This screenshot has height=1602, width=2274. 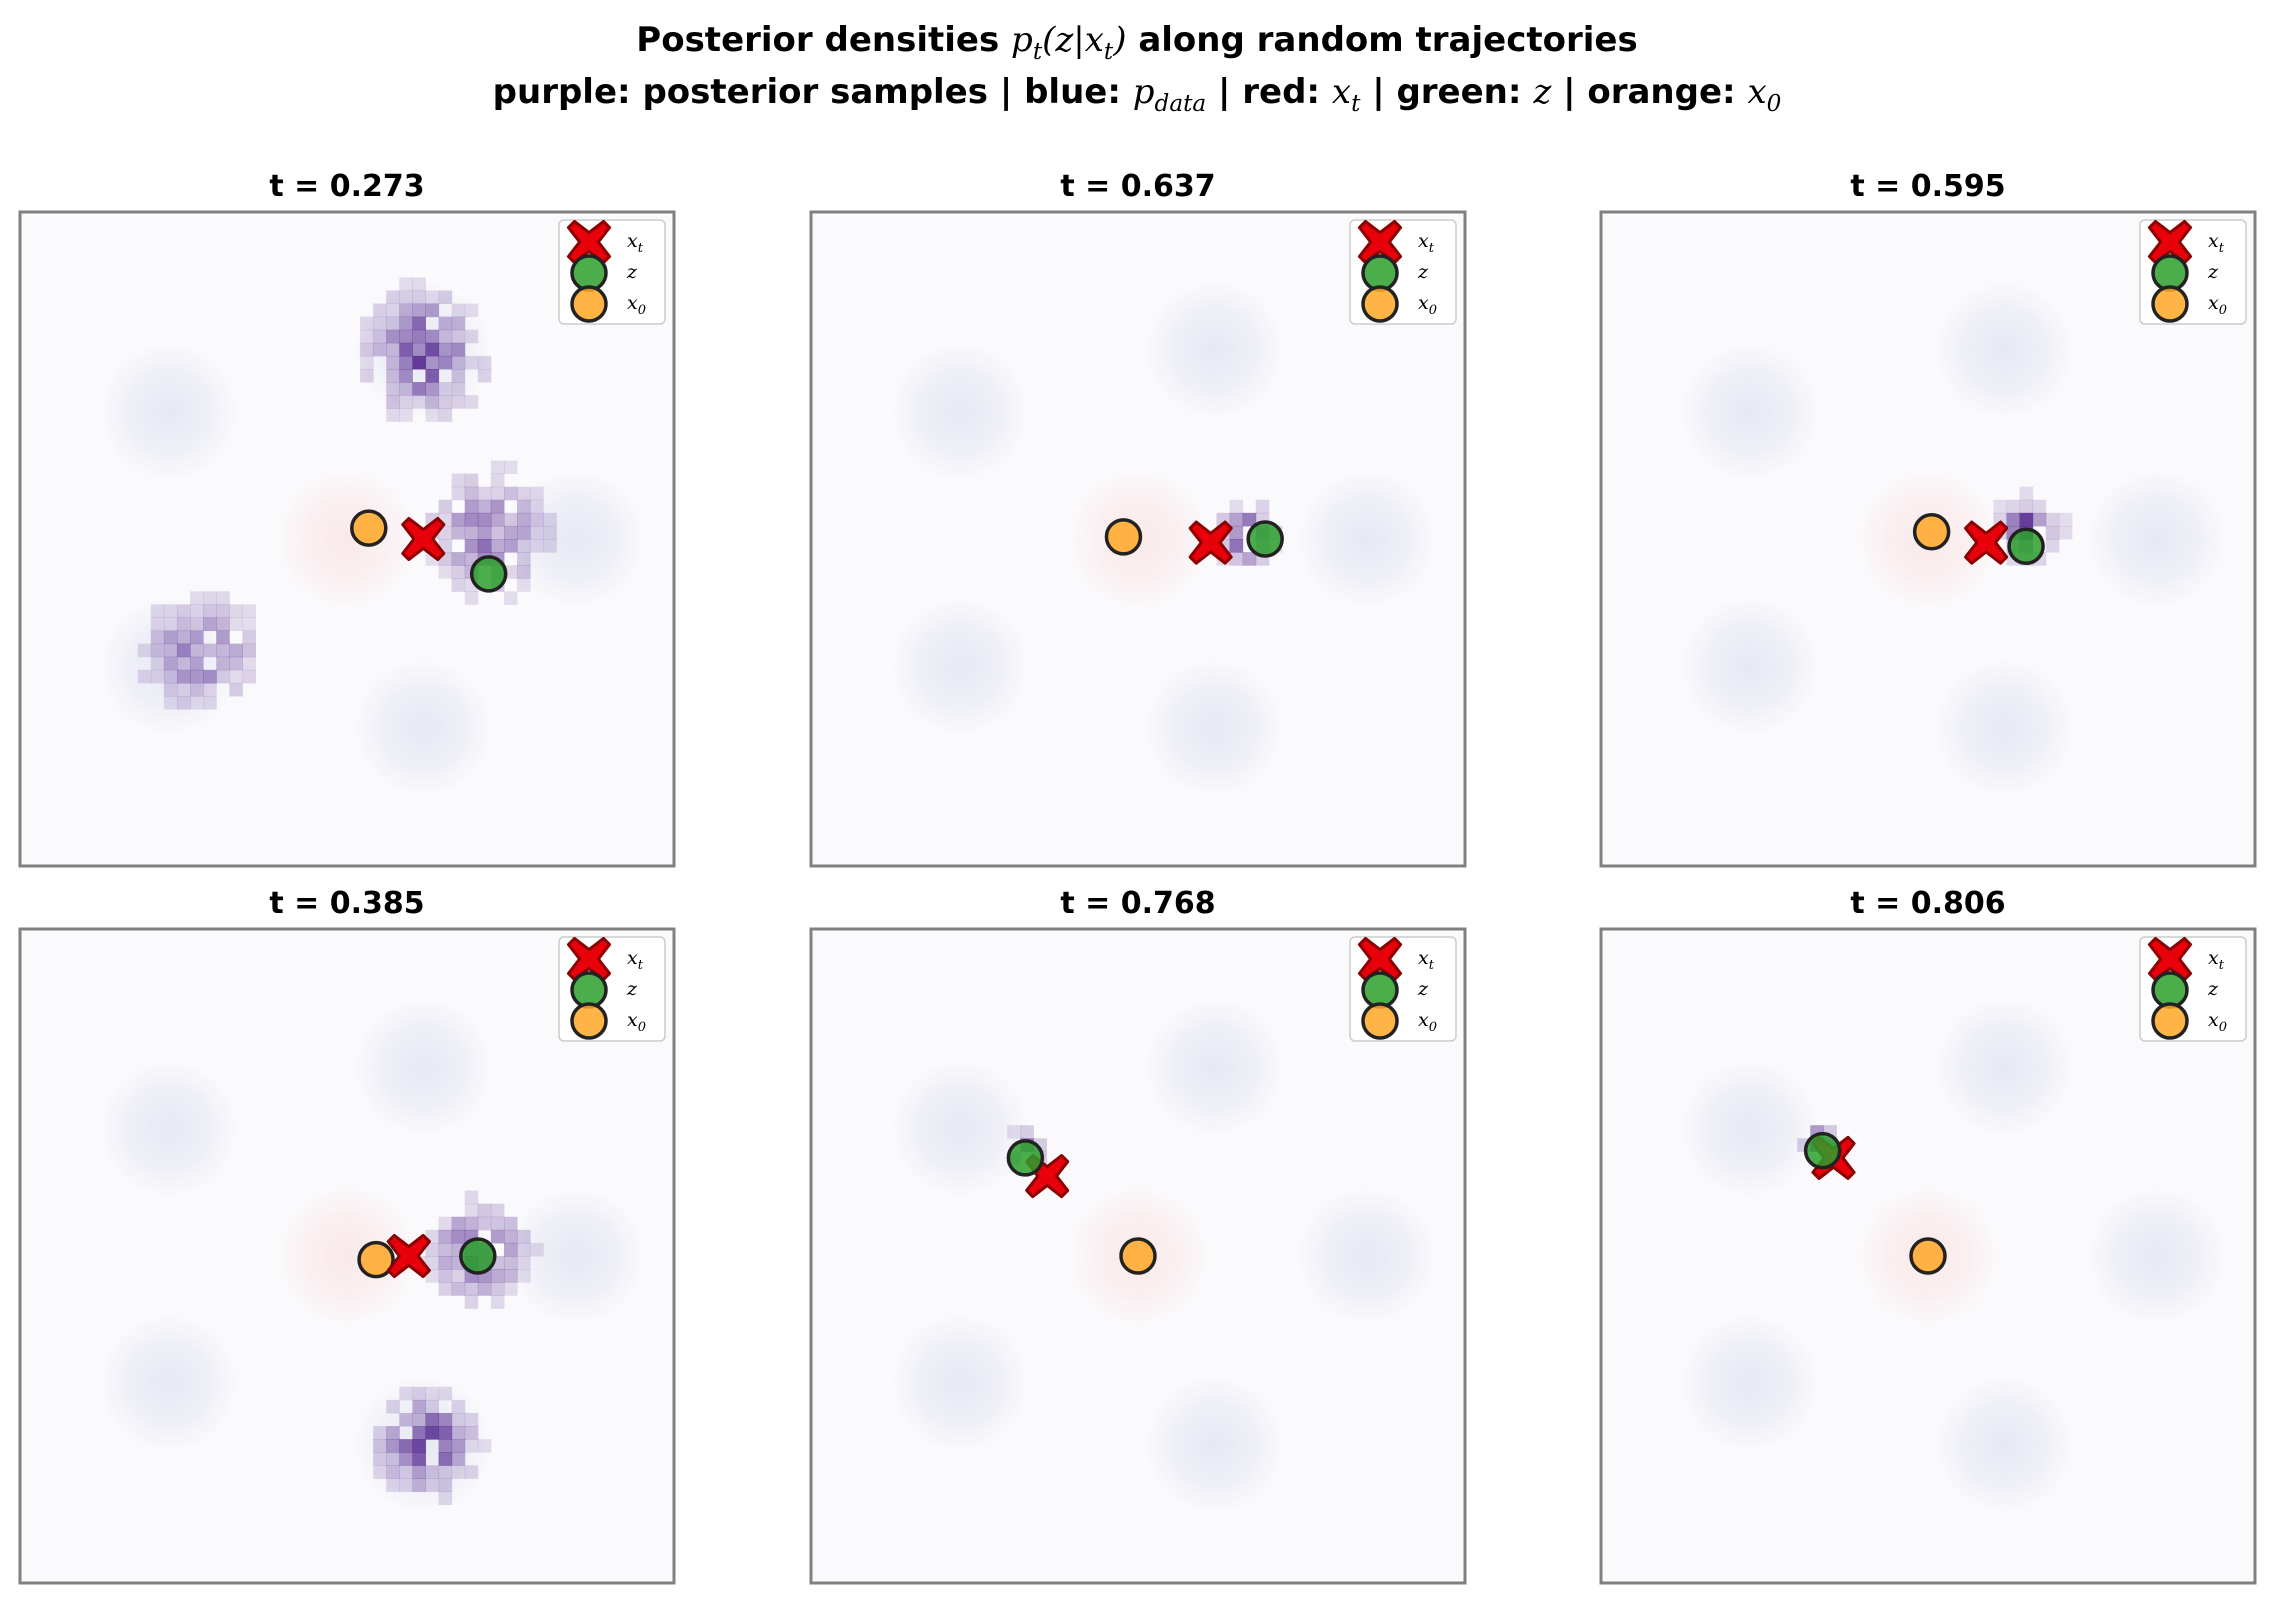 What do you see at coordinates (1137, 903) in the screenshot?
I see `subplot-title: t = 0.768` at bounding box center [1137, 903].